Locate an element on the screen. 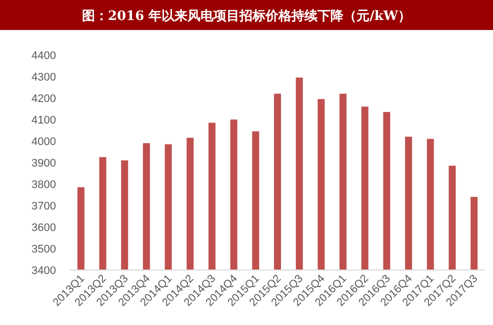 Image resolution: width=493 pixels, height=325 pixels. y-tick-label: 4000 is located at coordinates (44, 142).